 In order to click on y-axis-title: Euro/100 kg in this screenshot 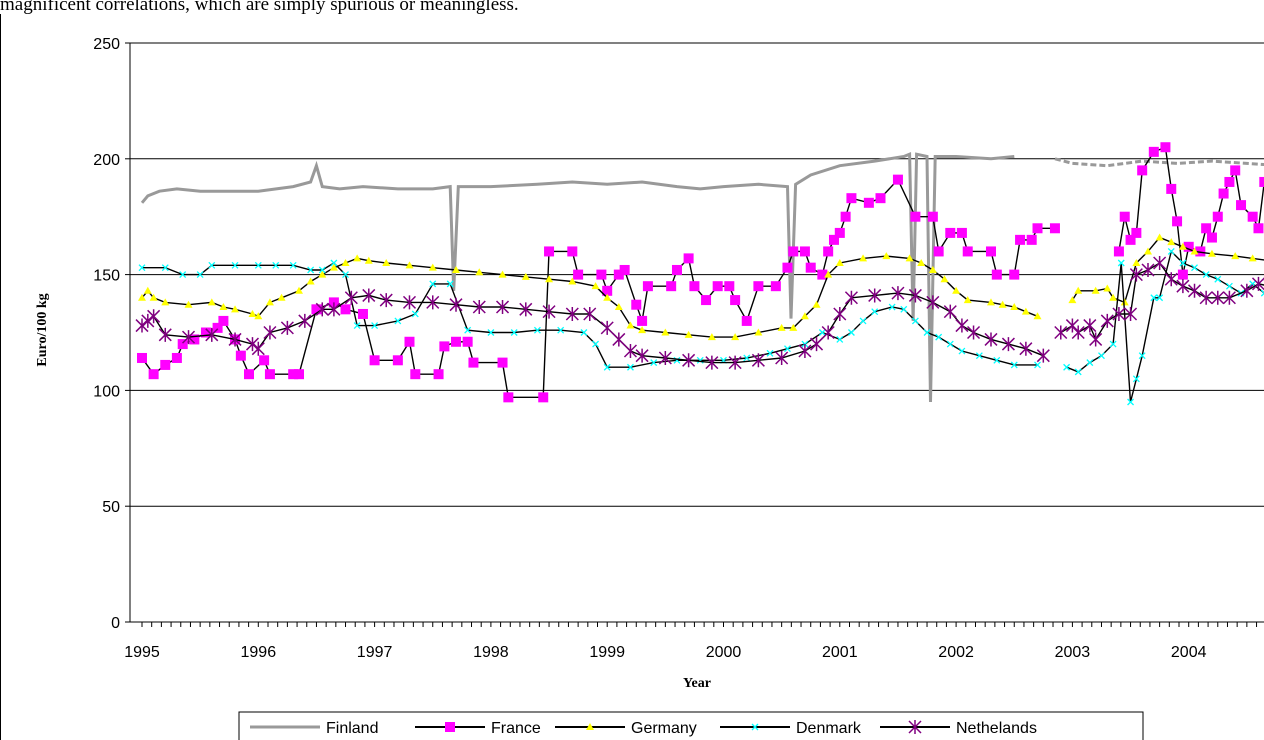, I will do `click(42, 329)`.